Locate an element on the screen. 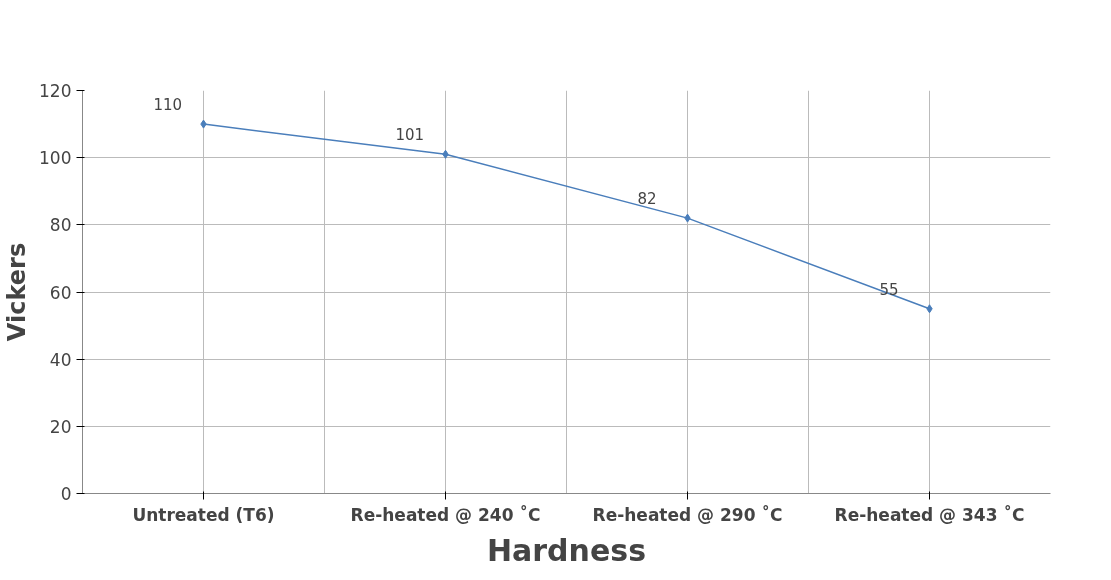  data-label: 110 is located at coordinates (168, 105).